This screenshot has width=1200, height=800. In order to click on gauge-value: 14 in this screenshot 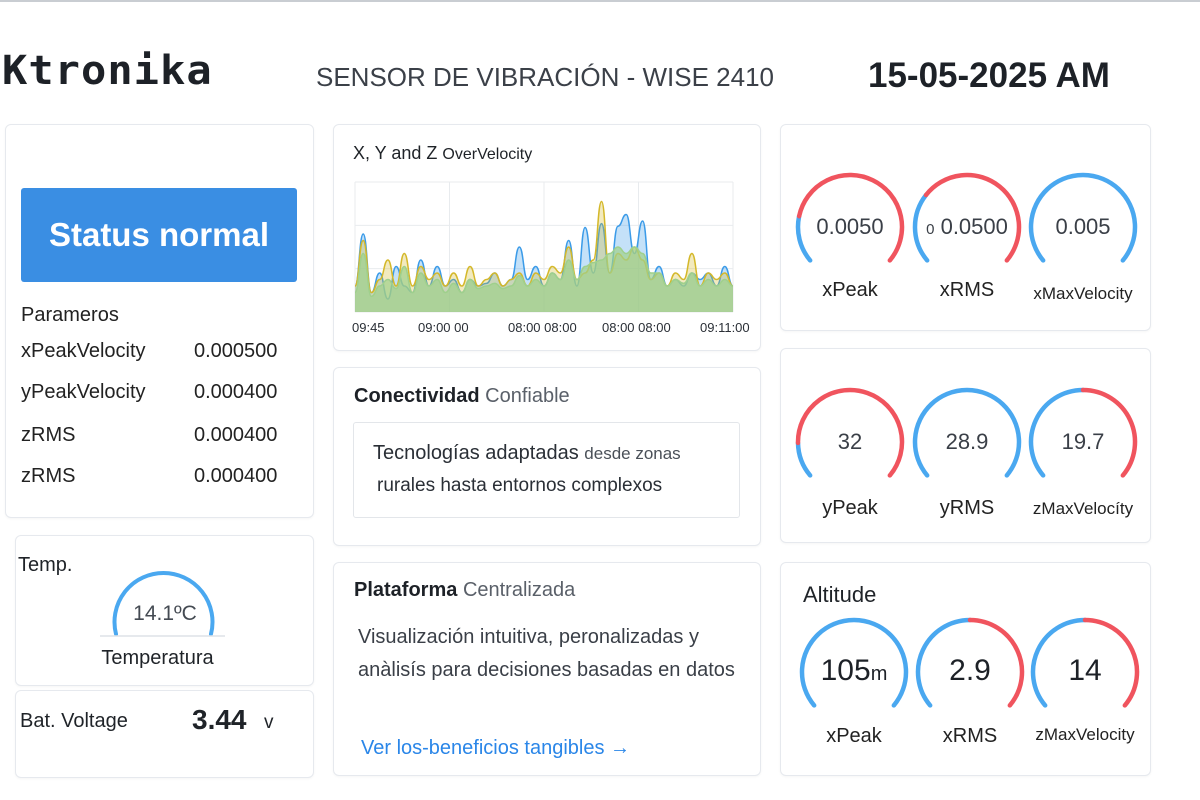, I will do `click(1085, 671)`.